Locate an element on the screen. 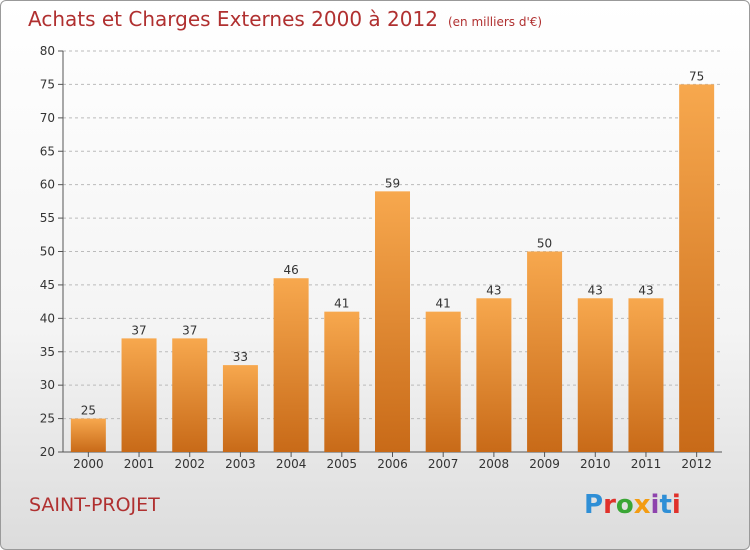 The image size is (750, 550). bar-2002 is located at coordinates (190, 395).